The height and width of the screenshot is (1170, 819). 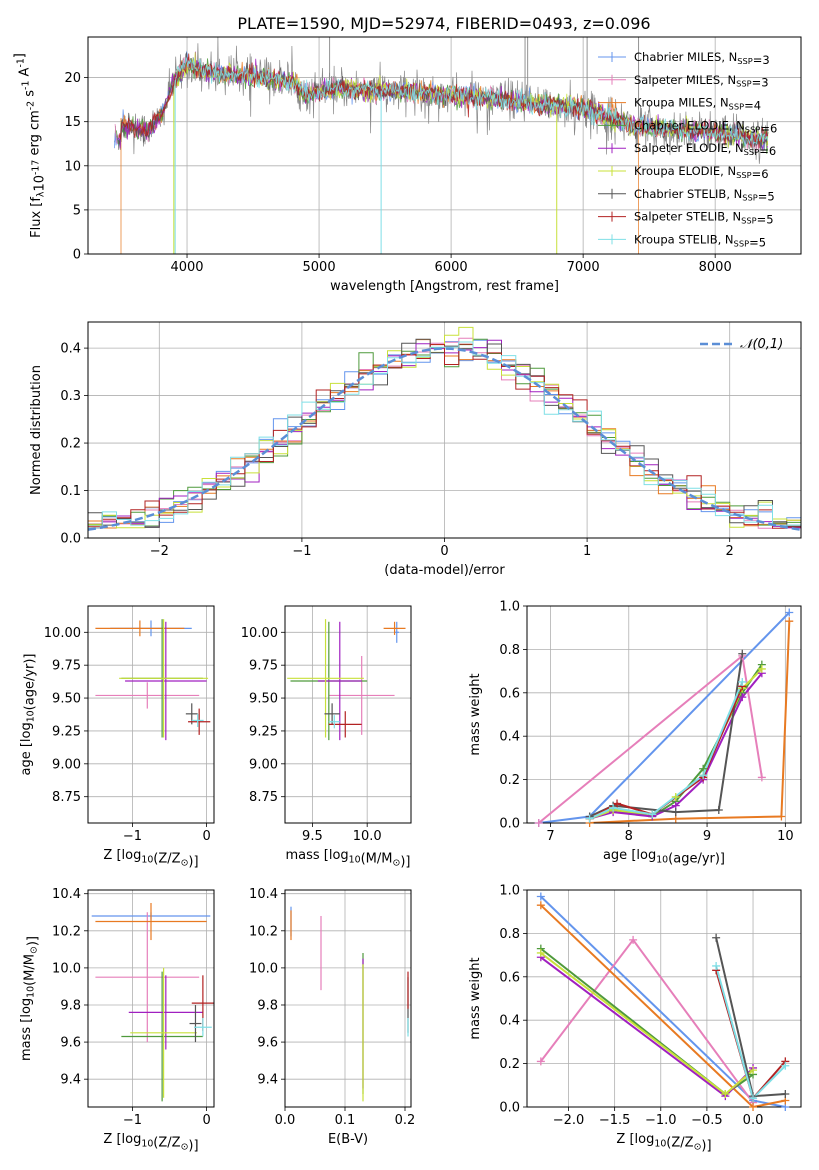 I want to click on legend-entry: Chabrier ELODIE, NSSP=6, so click(x=705, y=126).